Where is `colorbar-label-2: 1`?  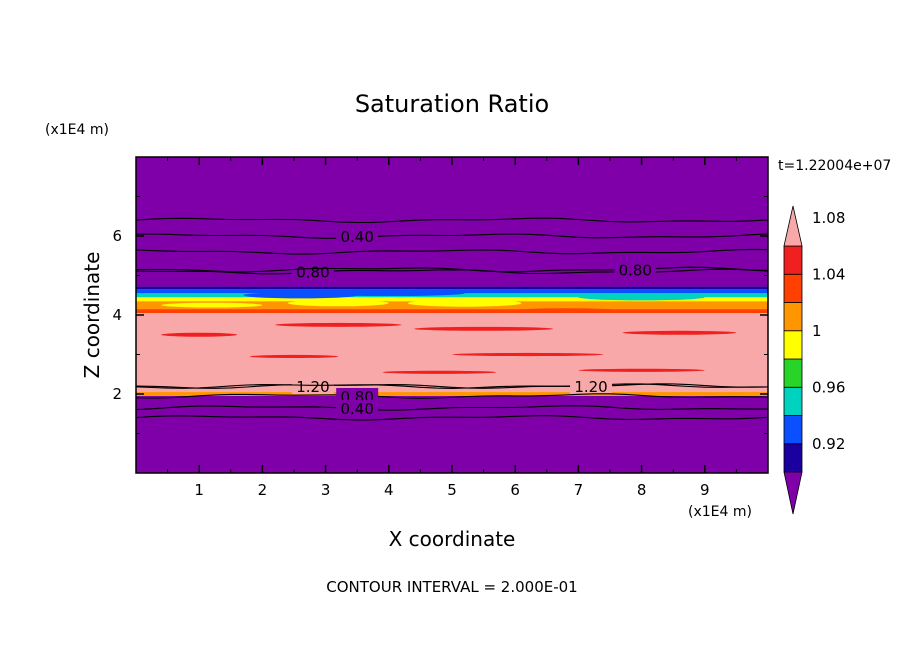 colorbar-label-2: 1 is located at coordinates (817, 331).